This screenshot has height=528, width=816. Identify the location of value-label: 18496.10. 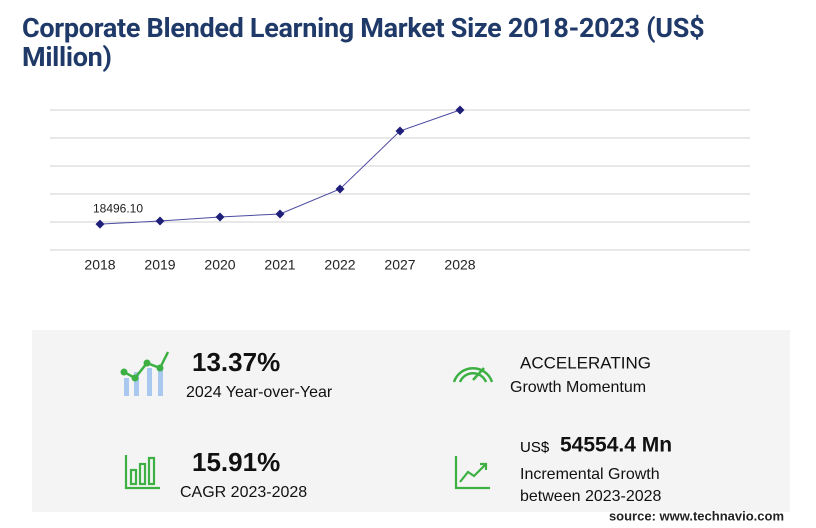
(118, 208).